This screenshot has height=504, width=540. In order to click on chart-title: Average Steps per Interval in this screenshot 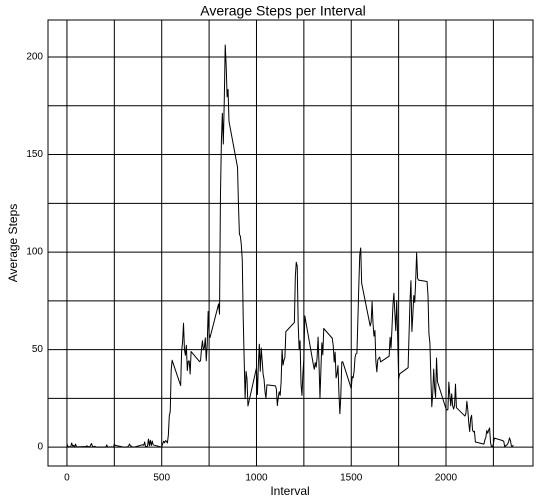, I will do `click(283, 11)`.